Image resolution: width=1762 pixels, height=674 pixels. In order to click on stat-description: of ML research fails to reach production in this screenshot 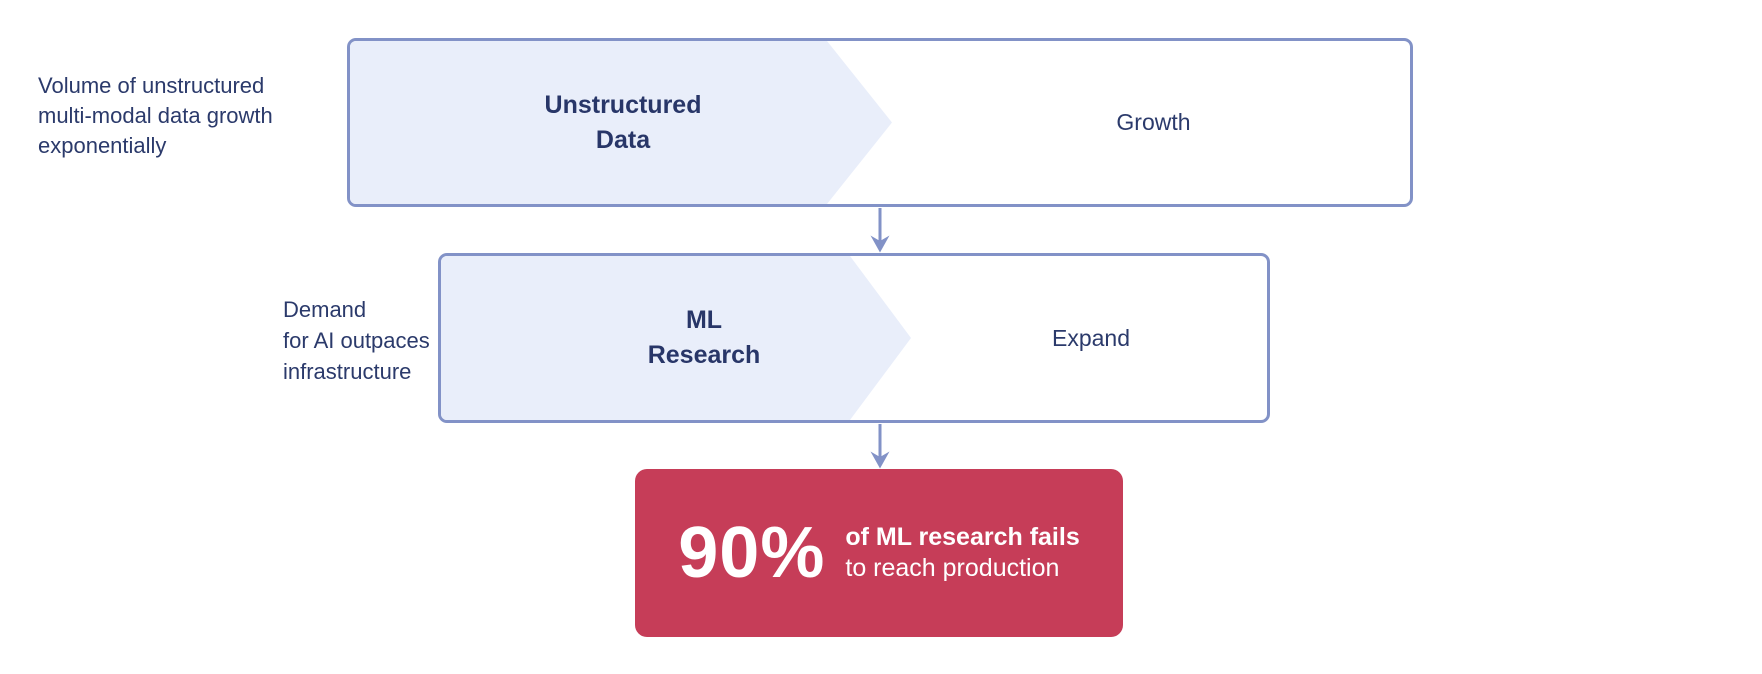, I will do `click(962, 553)`.